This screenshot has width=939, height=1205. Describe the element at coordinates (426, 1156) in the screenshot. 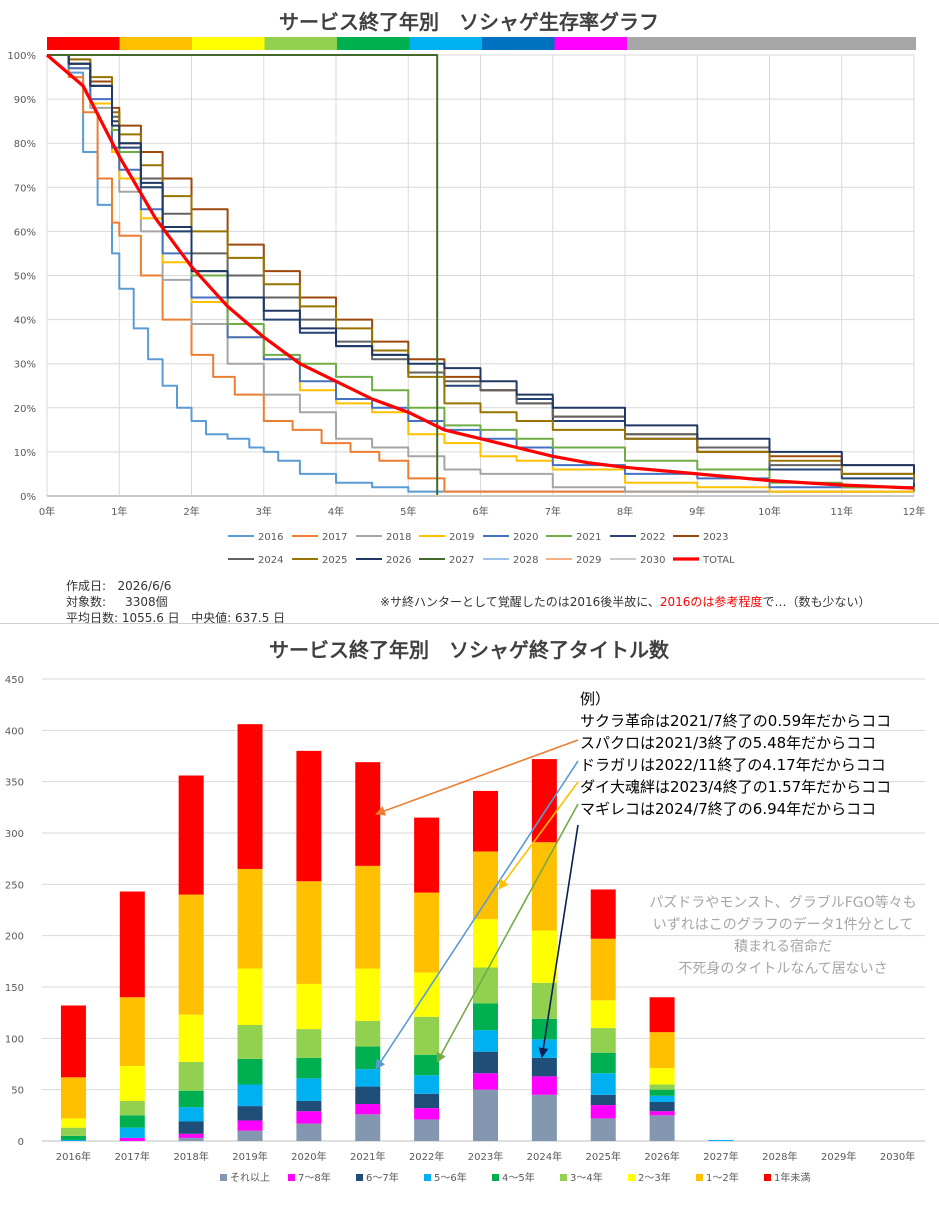

I see `x-tick-label: 2022年` at that location.